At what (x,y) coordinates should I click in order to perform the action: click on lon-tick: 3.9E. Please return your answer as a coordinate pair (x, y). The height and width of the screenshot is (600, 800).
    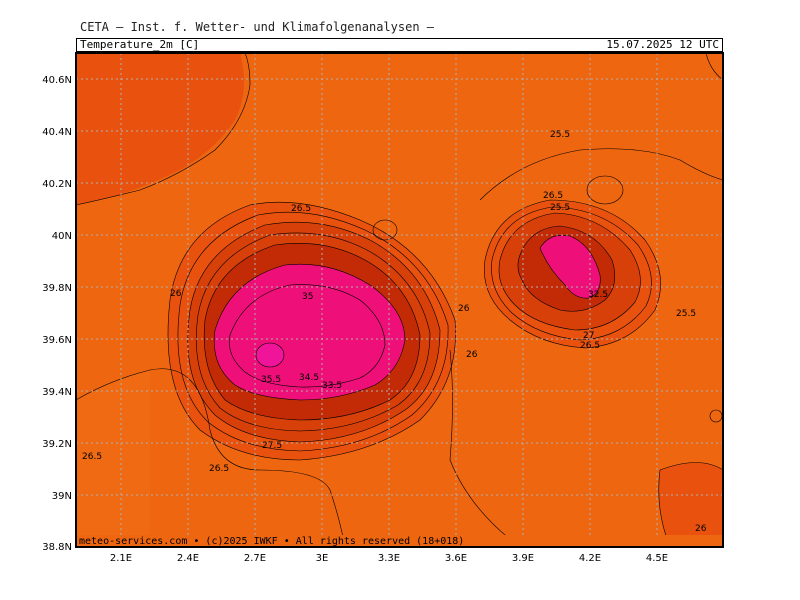
    Looking at the image, I should click on (523, 558).